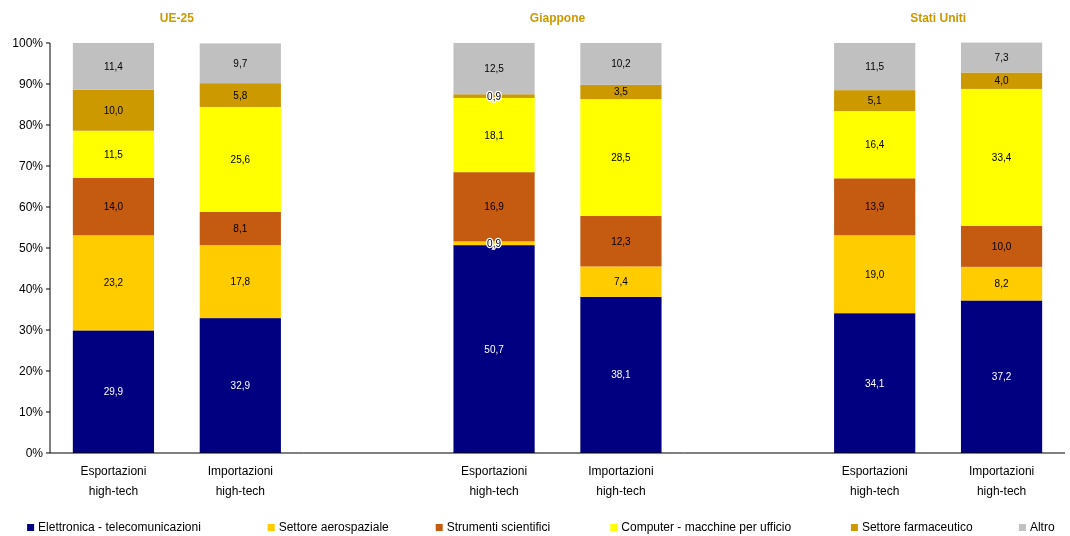 This screenshot has width=1070, height=536. I want to click on data-label: 34,1, so click(874, 383).